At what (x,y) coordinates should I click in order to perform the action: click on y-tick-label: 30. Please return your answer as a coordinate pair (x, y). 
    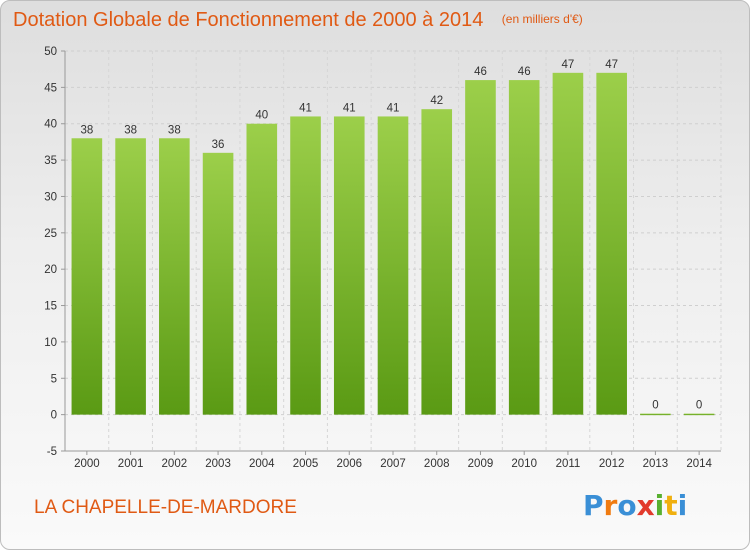
    Looking at the image, I should click on (50, 197).